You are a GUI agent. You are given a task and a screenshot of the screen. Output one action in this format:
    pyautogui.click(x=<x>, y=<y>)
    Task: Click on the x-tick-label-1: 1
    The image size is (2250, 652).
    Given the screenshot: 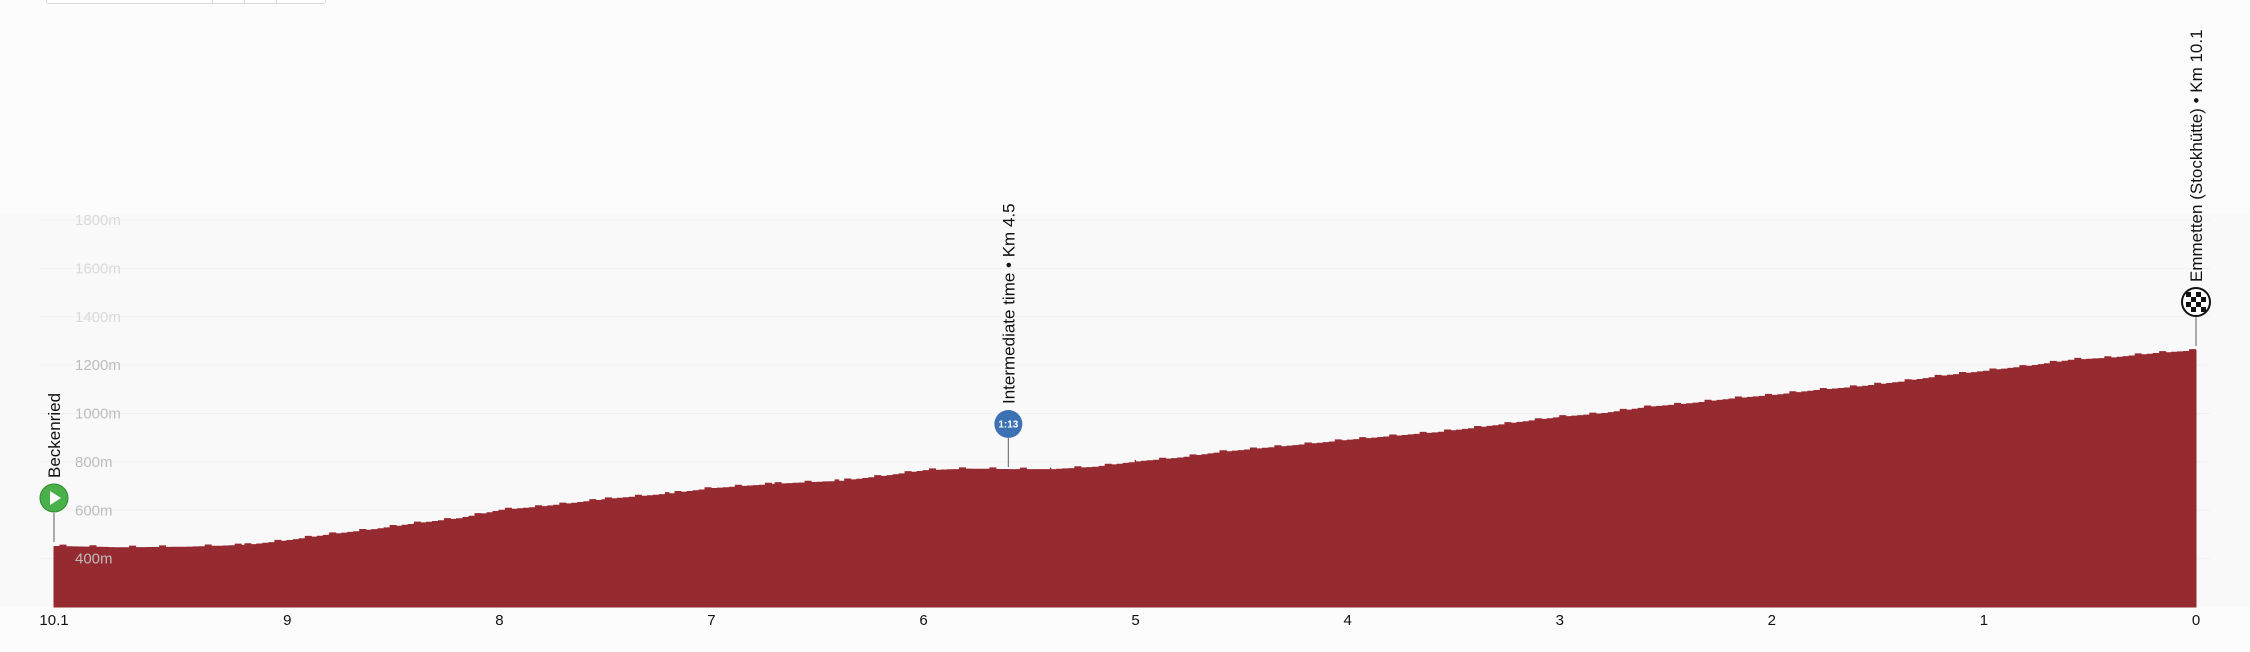 What is the action you would take?
    pyautogui.click(x=1984, y=620)
    